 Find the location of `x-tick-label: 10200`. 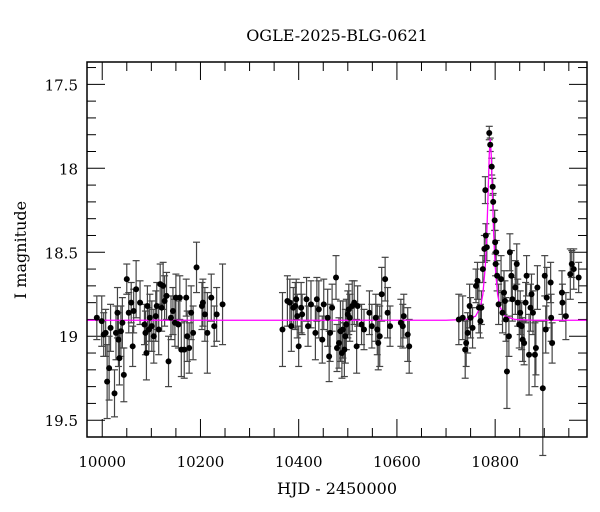

x-tick-label: 10200 is located at coordinates (201, 462).